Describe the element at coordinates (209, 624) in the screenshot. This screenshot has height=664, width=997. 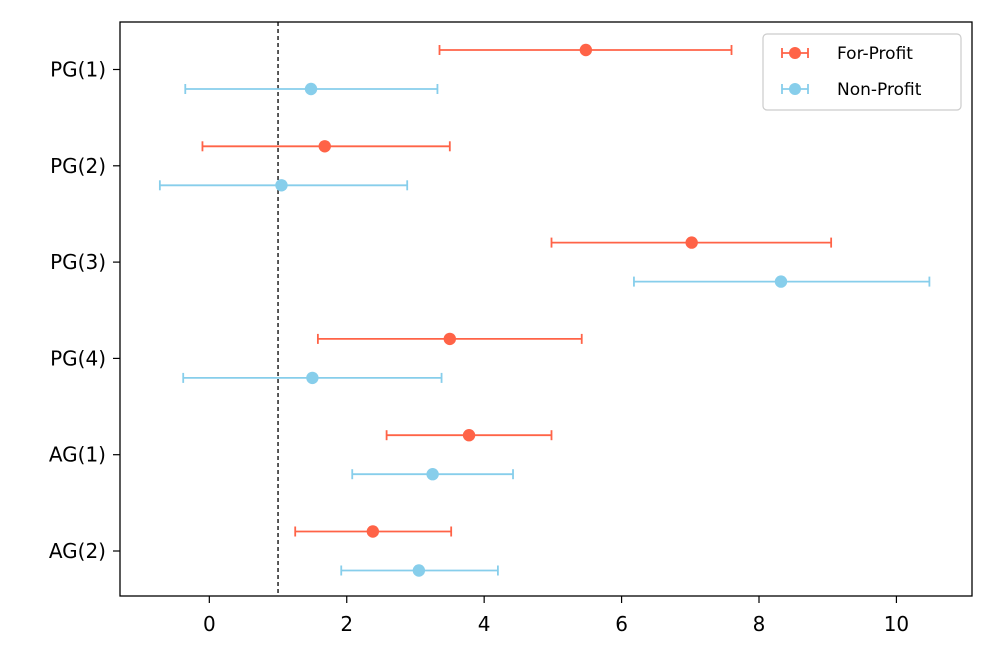
I see `x-tick-label: 0` at that location.